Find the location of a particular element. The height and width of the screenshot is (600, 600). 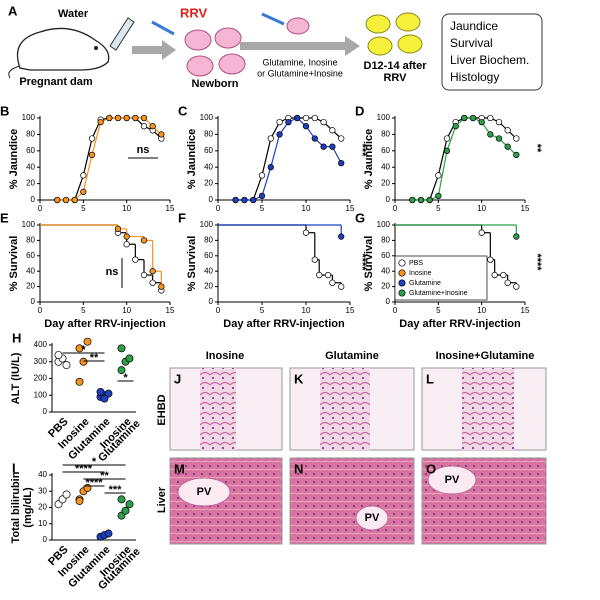

y-axis-label: (mg/dL) is located at coordinates (28, 507).